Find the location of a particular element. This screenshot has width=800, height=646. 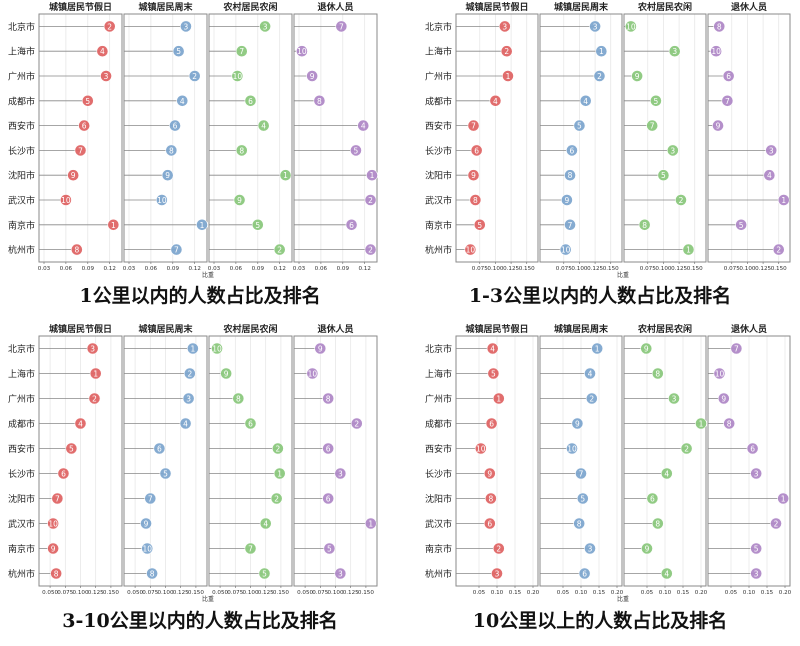

x-axis-label: 比重 is located at coordinates (208, 275).